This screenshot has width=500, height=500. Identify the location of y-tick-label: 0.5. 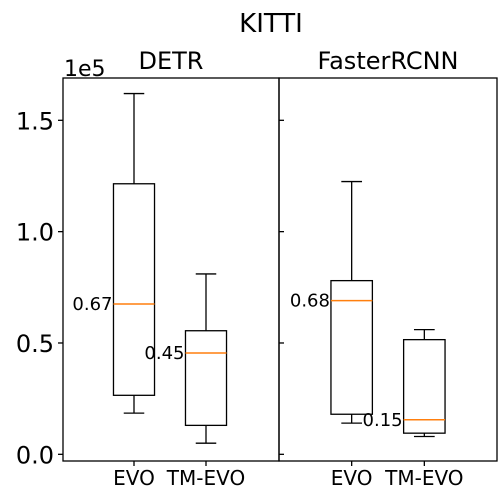
(35, 344).